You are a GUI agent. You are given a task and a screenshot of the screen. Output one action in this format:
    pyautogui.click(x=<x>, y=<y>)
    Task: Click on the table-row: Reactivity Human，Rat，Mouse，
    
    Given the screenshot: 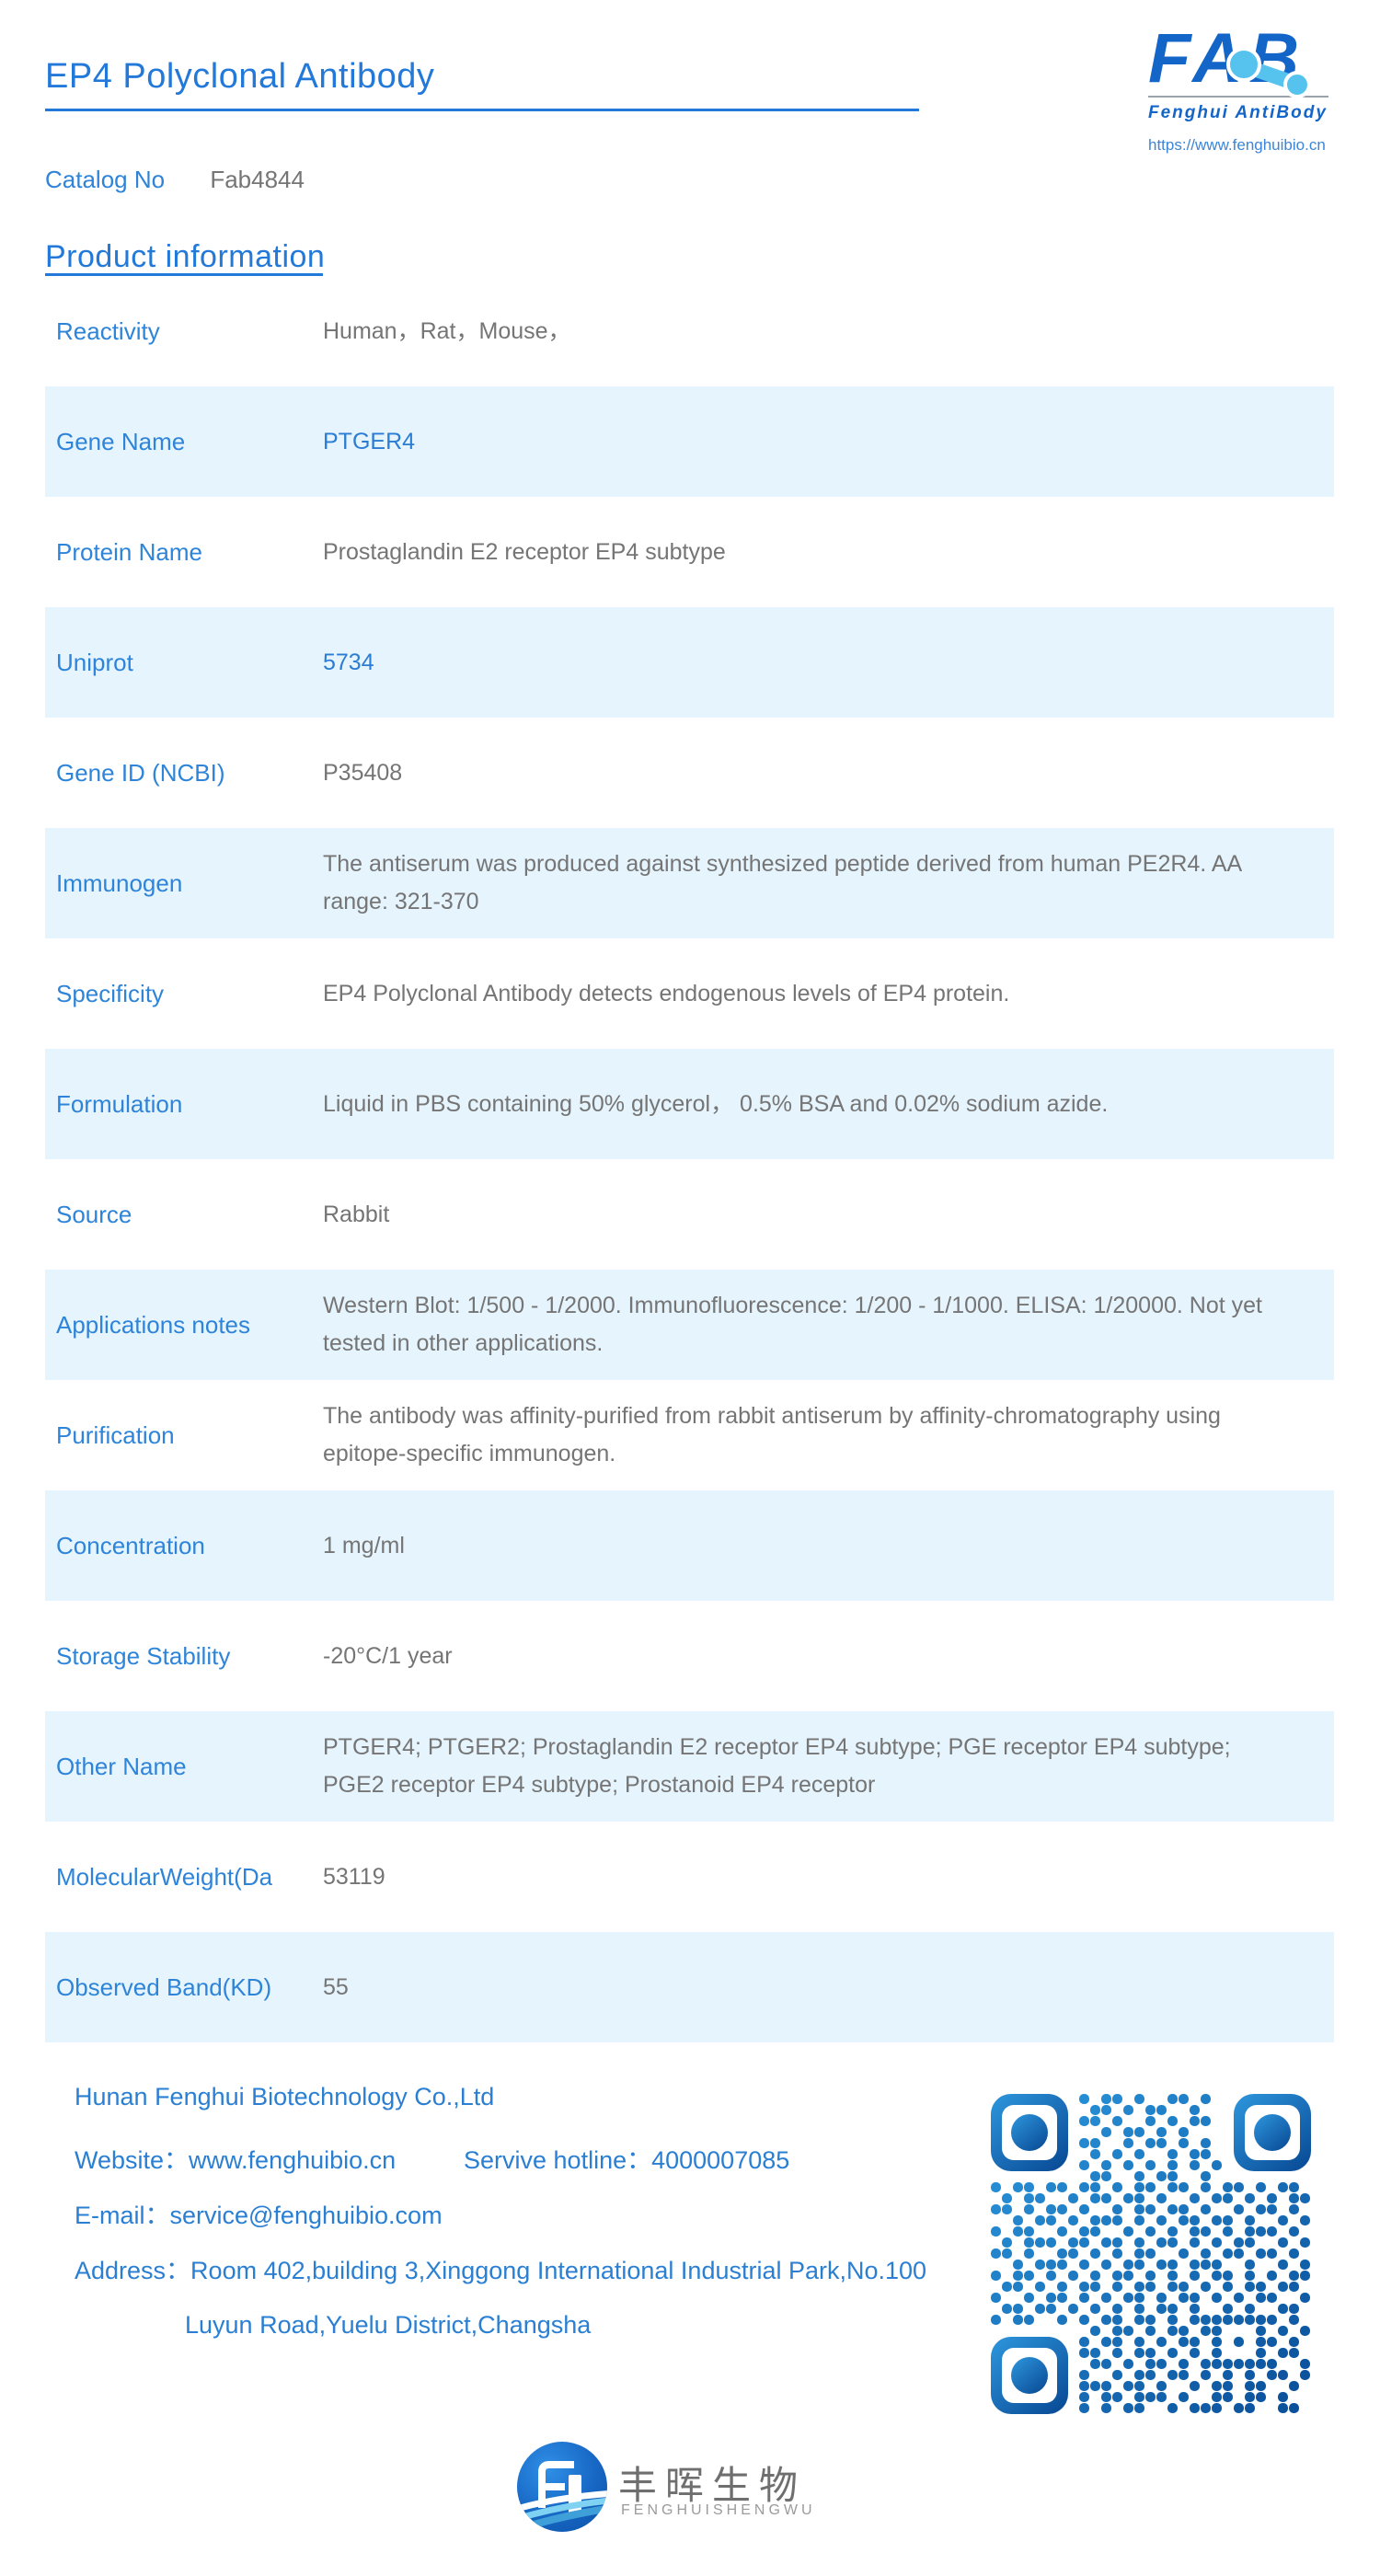 What is the action you would take?
    pyautogui.click(x=689, y=331)
    